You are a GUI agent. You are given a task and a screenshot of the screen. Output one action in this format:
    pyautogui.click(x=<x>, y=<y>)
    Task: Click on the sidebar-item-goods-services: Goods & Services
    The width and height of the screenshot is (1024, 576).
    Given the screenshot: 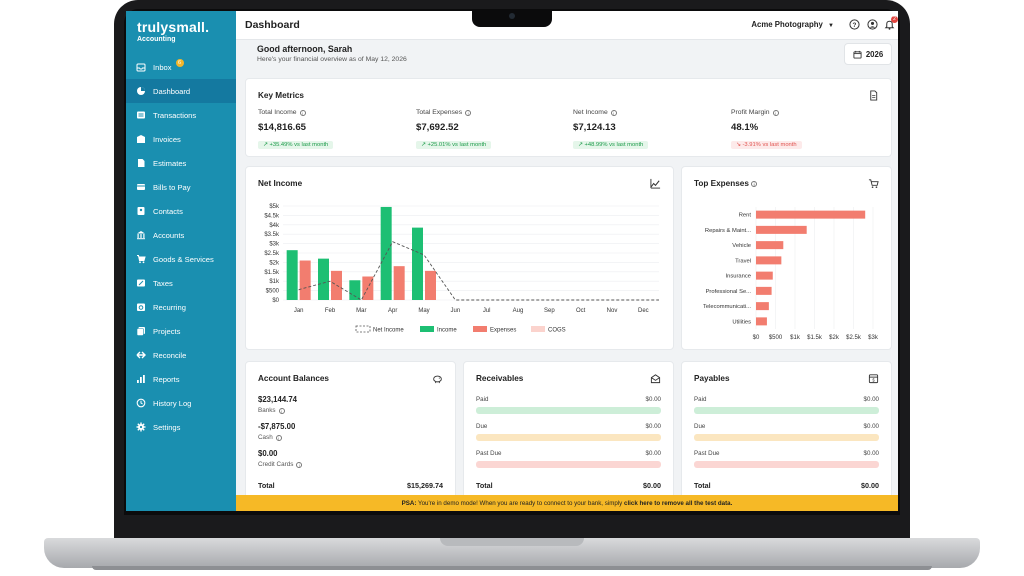 What is the action you would take?
    pyautogui.click(x=181, y=259)
    